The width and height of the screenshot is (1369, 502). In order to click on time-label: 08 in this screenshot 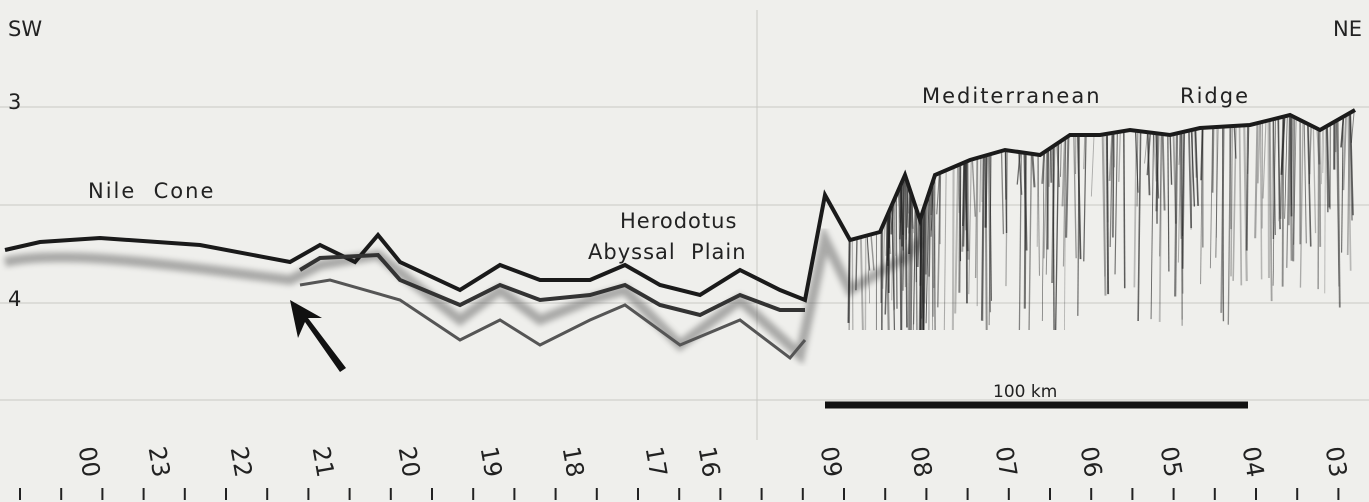, I will do `click(921, 461)`.